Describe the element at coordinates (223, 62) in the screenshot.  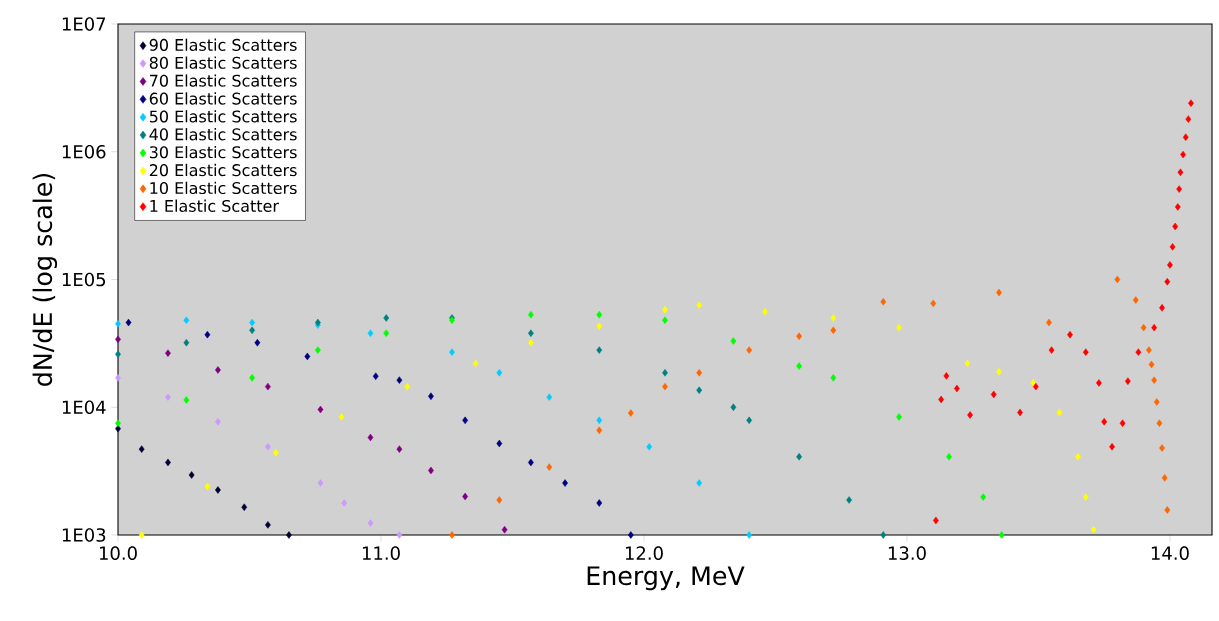
I see `legend-label: 80 Elastic Scatters` at that location.